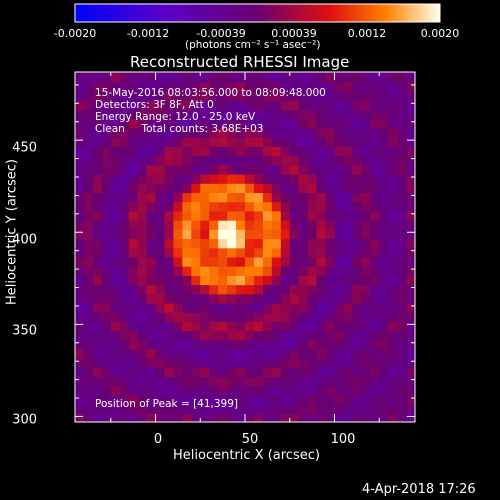 Image resolution: width=500 pixels, height=500 pixels. I want to click on colorbar, so click(257, 13).